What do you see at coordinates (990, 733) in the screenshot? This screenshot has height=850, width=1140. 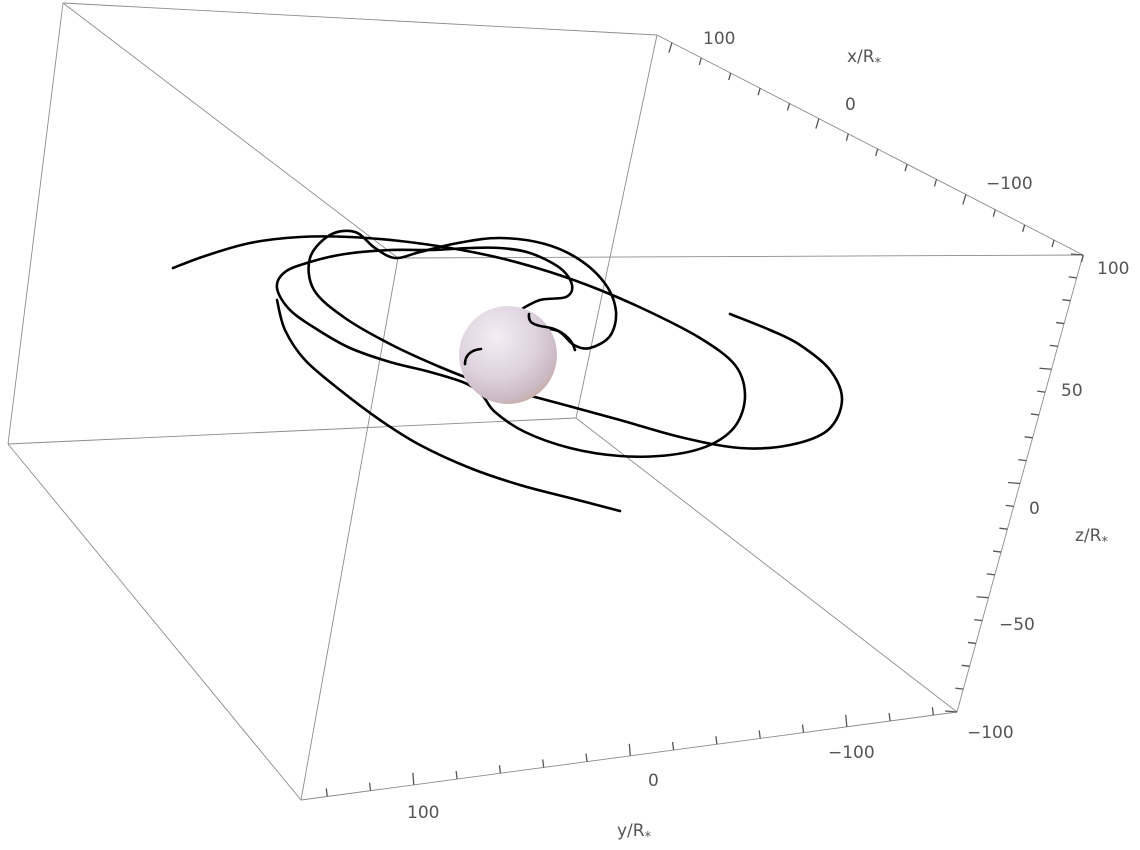 I see `z-tick-label: −100` at bounding box center [990, 733].